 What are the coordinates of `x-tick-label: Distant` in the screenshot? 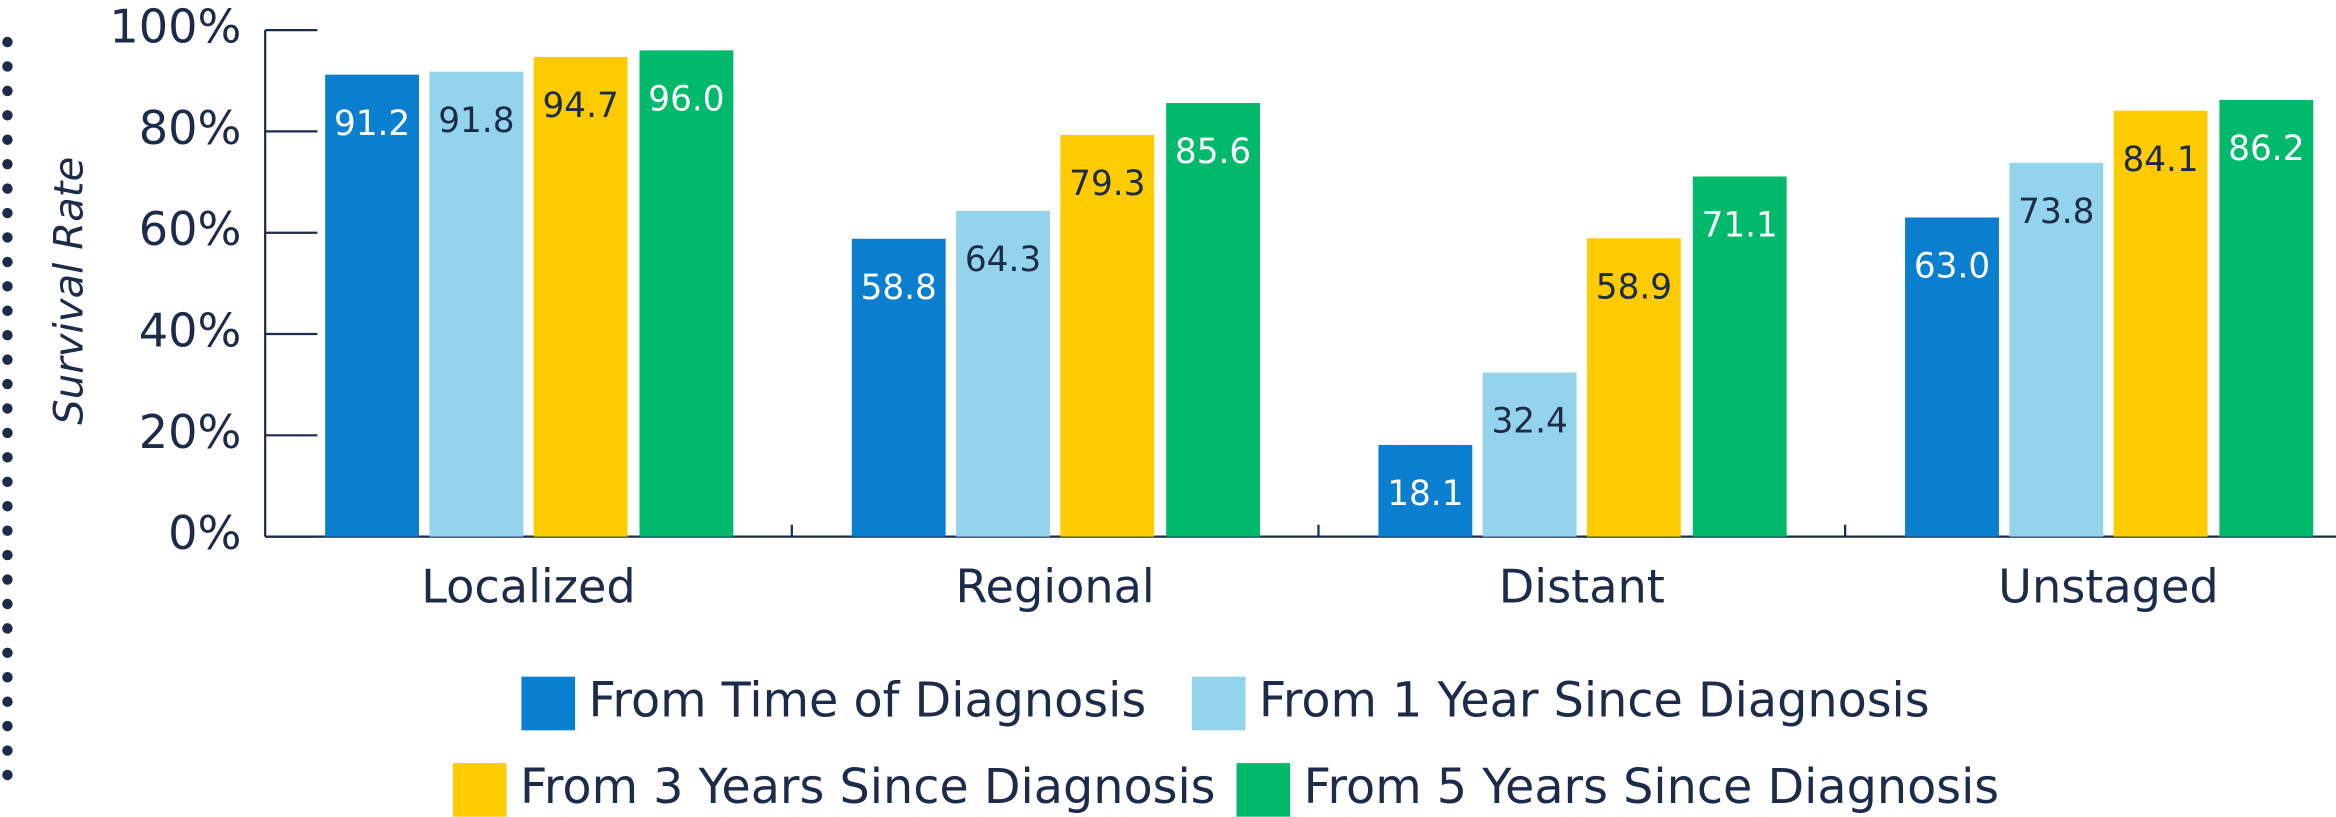 It's located at (1582, 587).